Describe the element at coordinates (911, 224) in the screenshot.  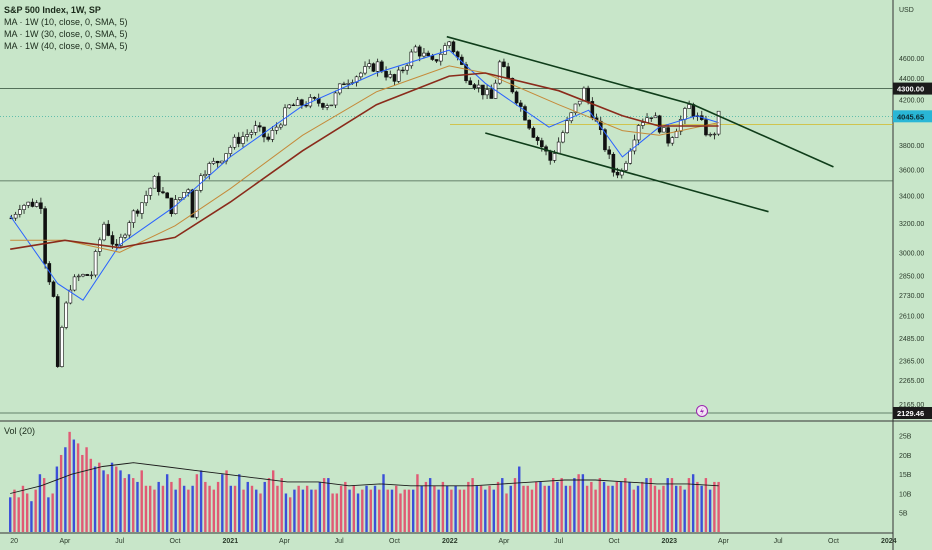
I see `price-tick-7: 3200.00` at that location.